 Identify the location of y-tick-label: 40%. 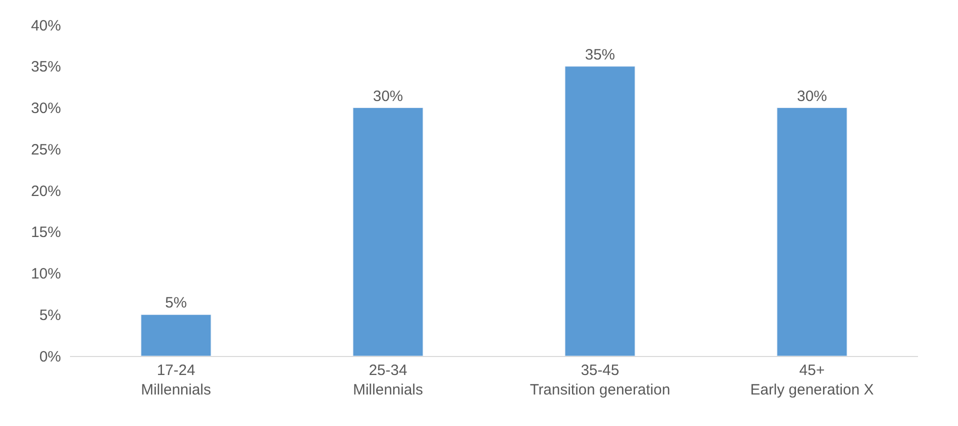
(45, 25).